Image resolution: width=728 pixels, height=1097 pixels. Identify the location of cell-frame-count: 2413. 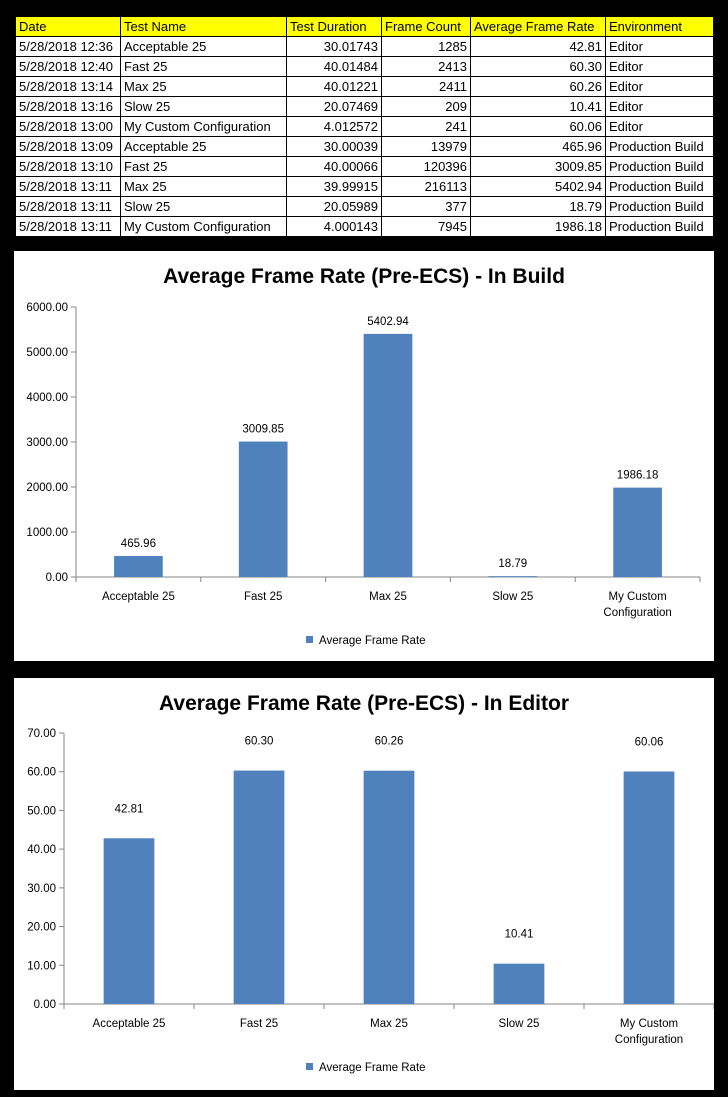
(426, 66).